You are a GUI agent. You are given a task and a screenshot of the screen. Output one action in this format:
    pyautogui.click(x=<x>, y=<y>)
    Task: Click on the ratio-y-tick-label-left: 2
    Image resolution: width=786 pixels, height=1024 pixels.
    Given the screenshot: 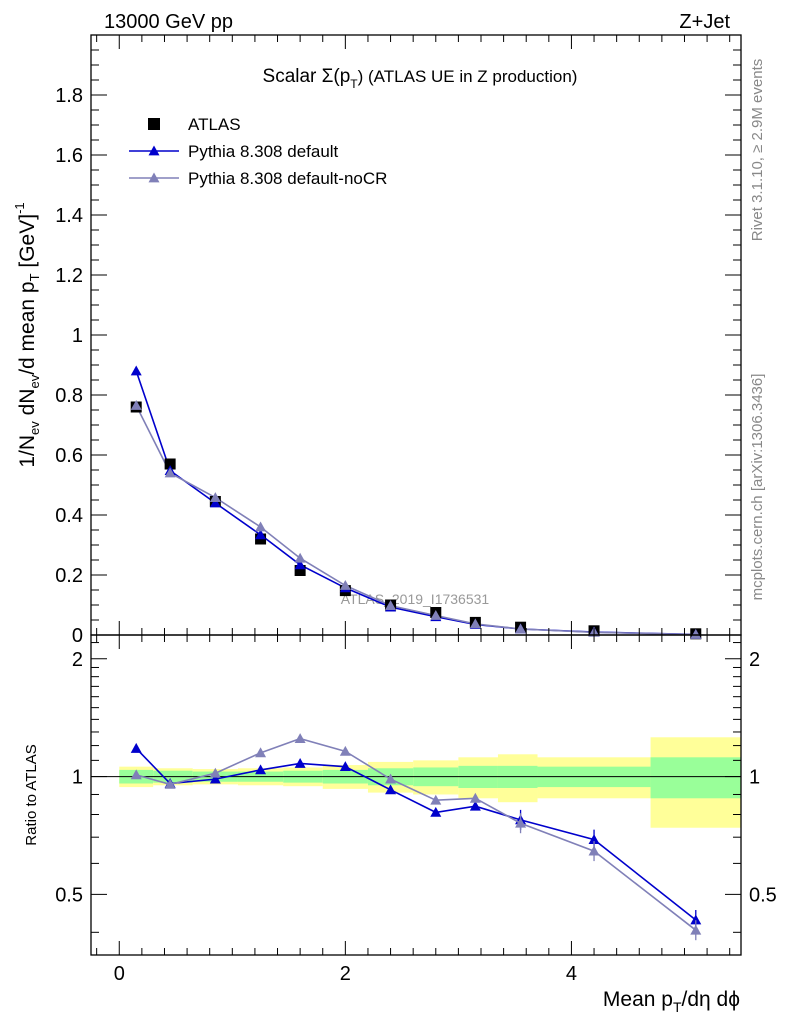 What is the action you would take?
    pyautogui.click(x=77, y=660)
    